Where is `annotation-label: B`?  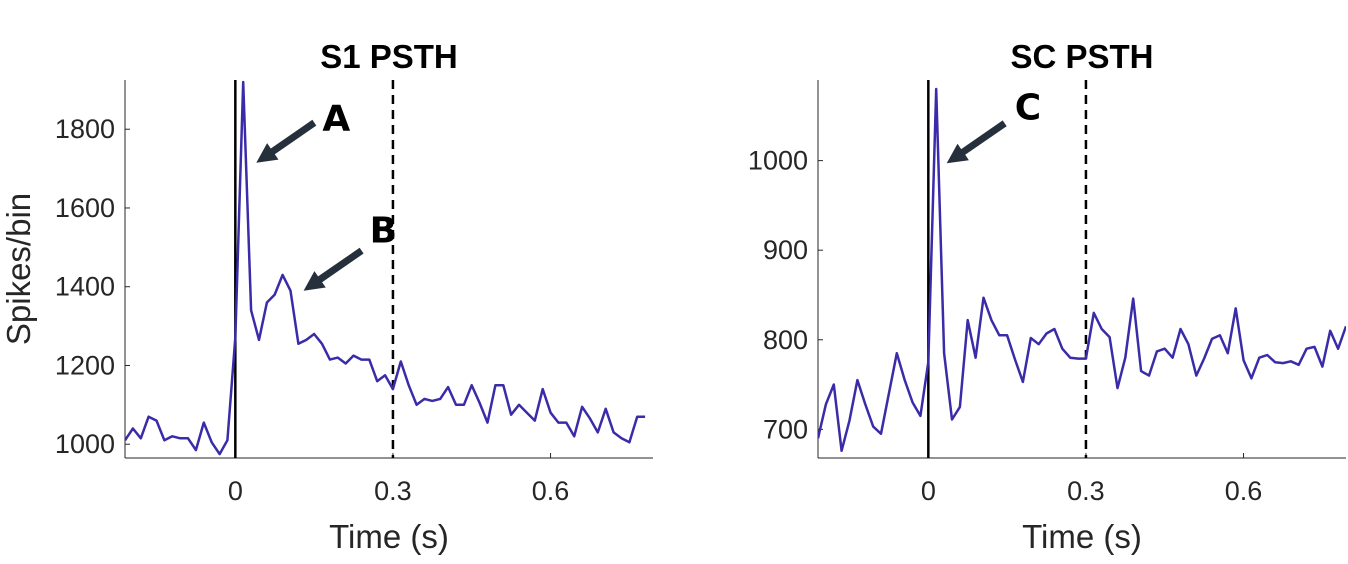
annotation-label: B is located at coordinates (383, 231).